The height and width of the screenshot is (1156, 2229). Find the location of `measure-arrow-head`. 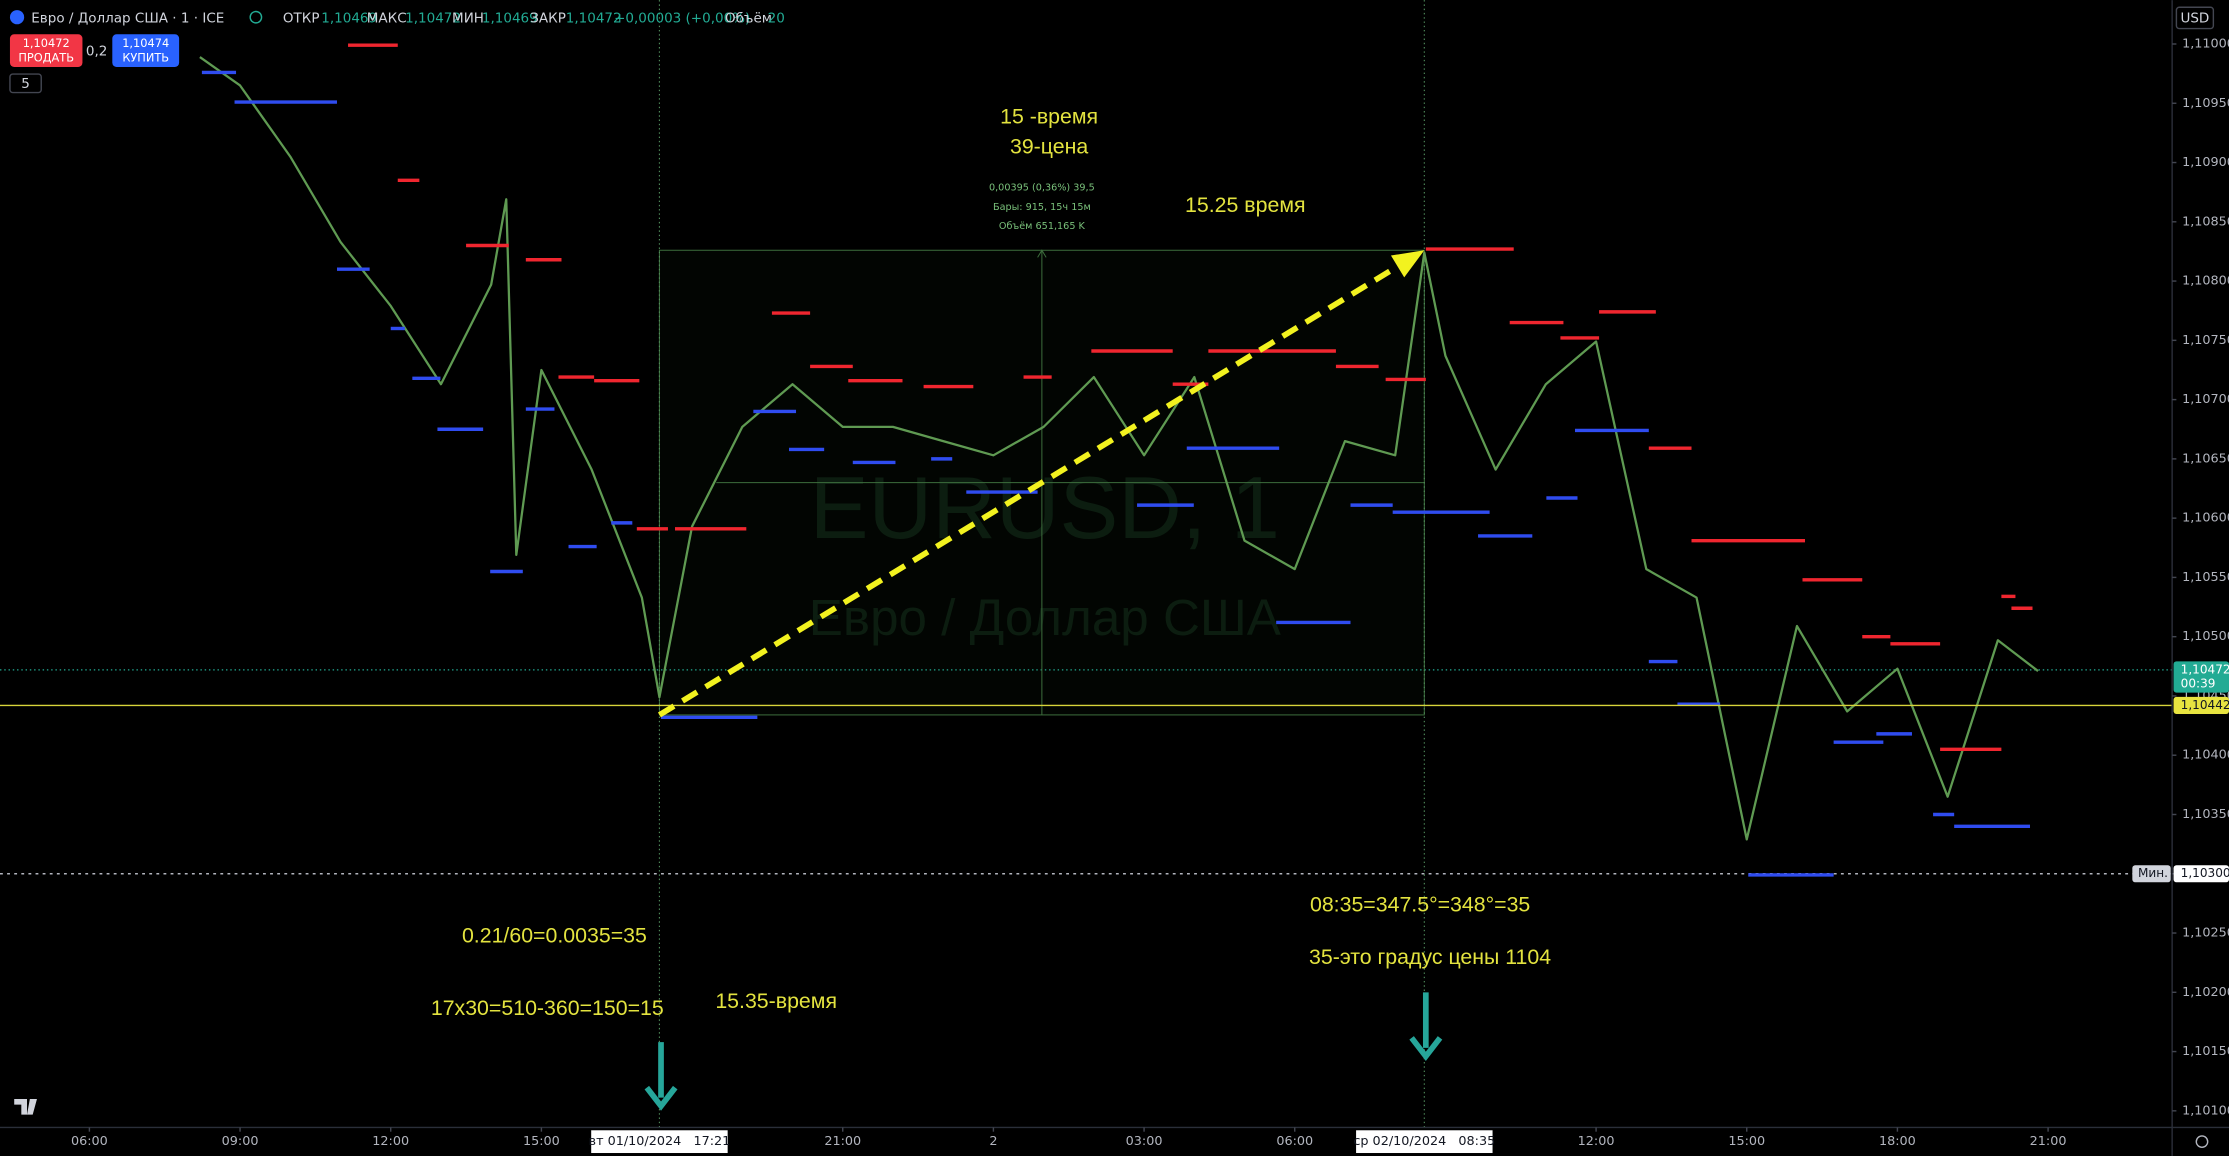

measure-arrow-head is located at coordinates (1042, 253).